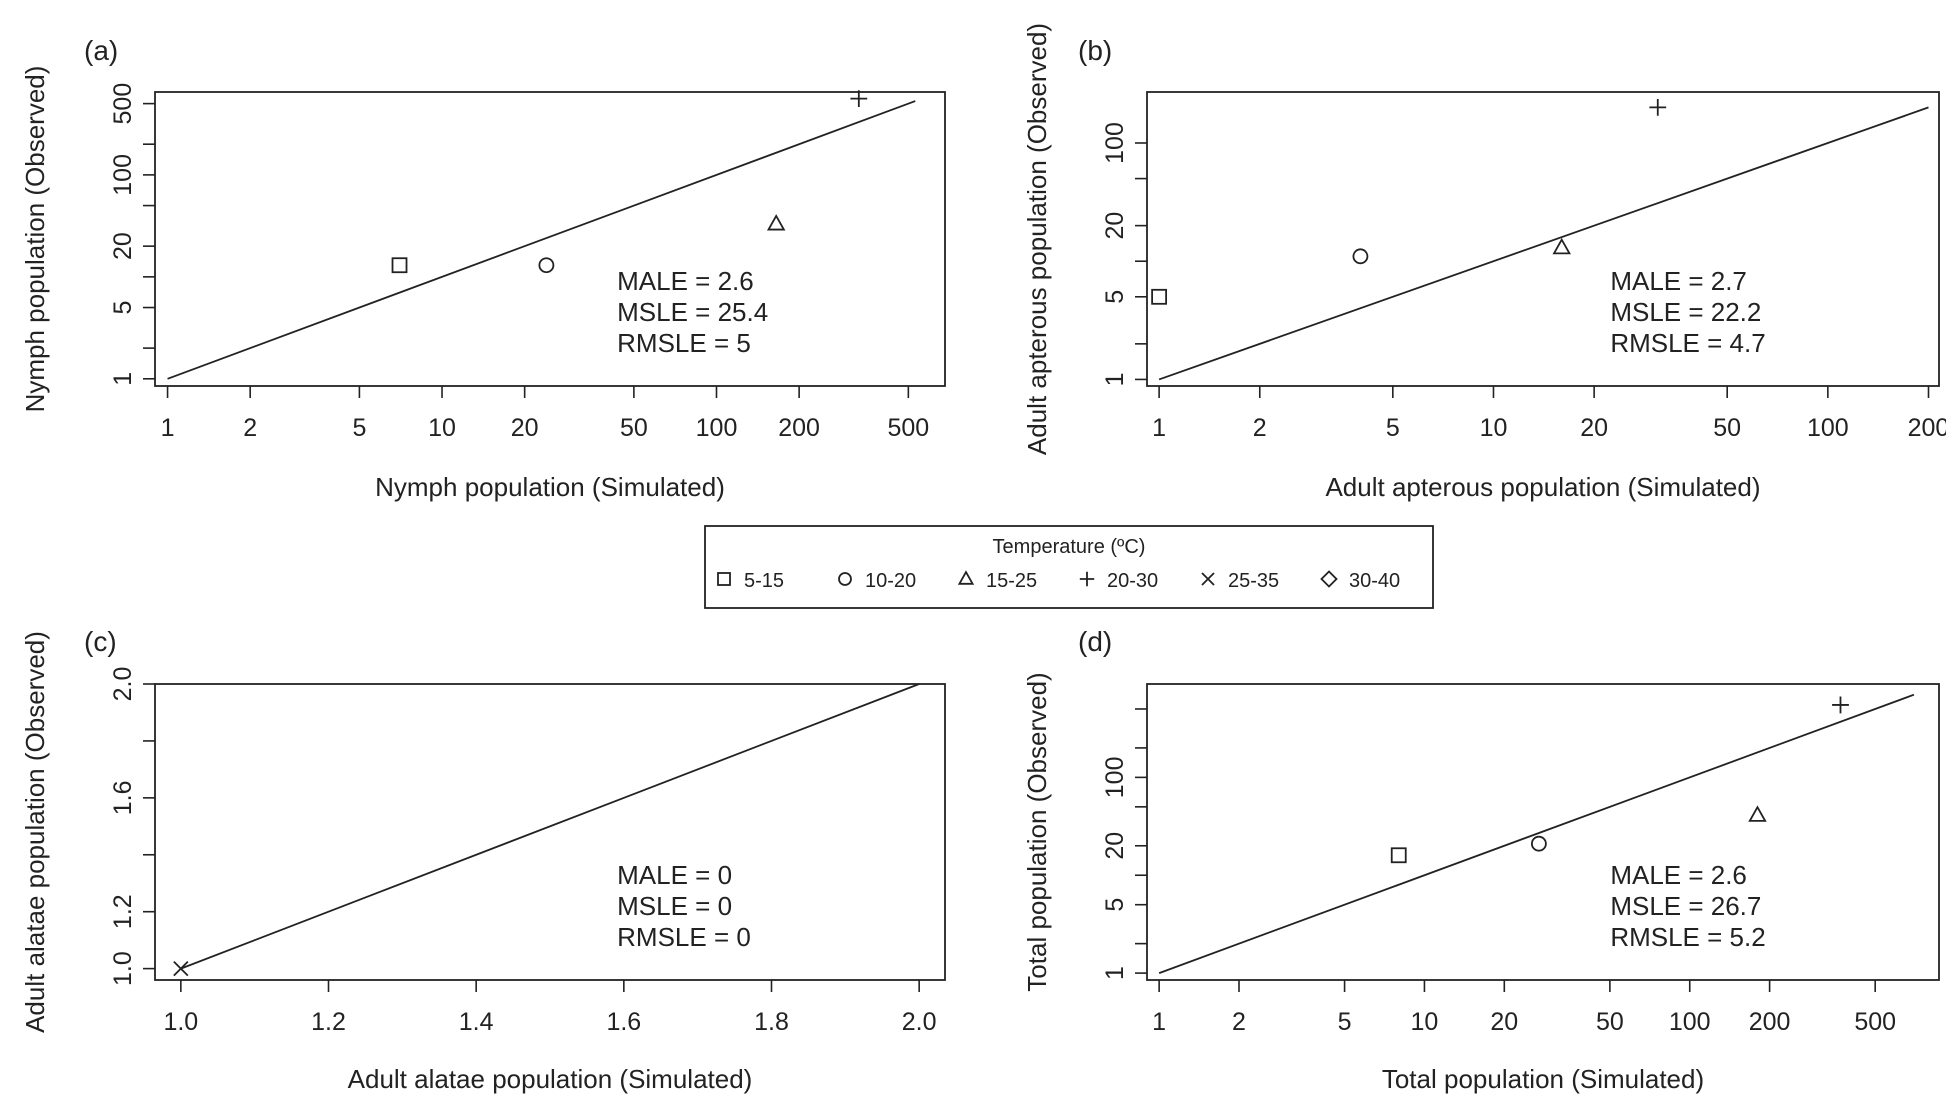 The image size is (1946, 1107). I want to click on x-axis-label: Adult apterous population (Simulated), so click(1542, 487).